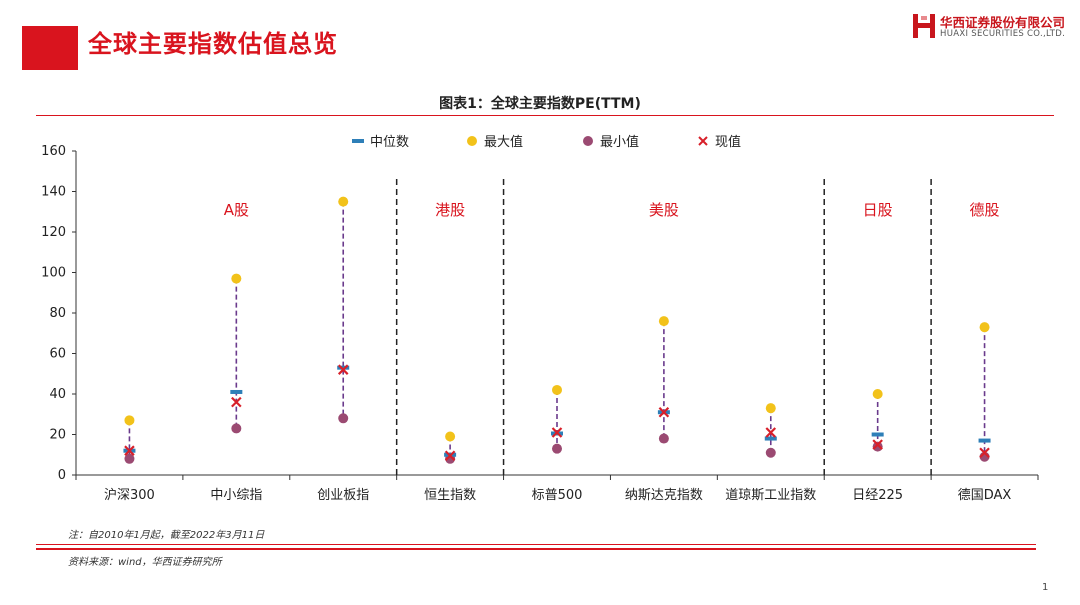  What do you see at coordinates (236, 495) in the screenshot?
I see `x-tick-label: 中小综指` at bounding box center [236, 495].